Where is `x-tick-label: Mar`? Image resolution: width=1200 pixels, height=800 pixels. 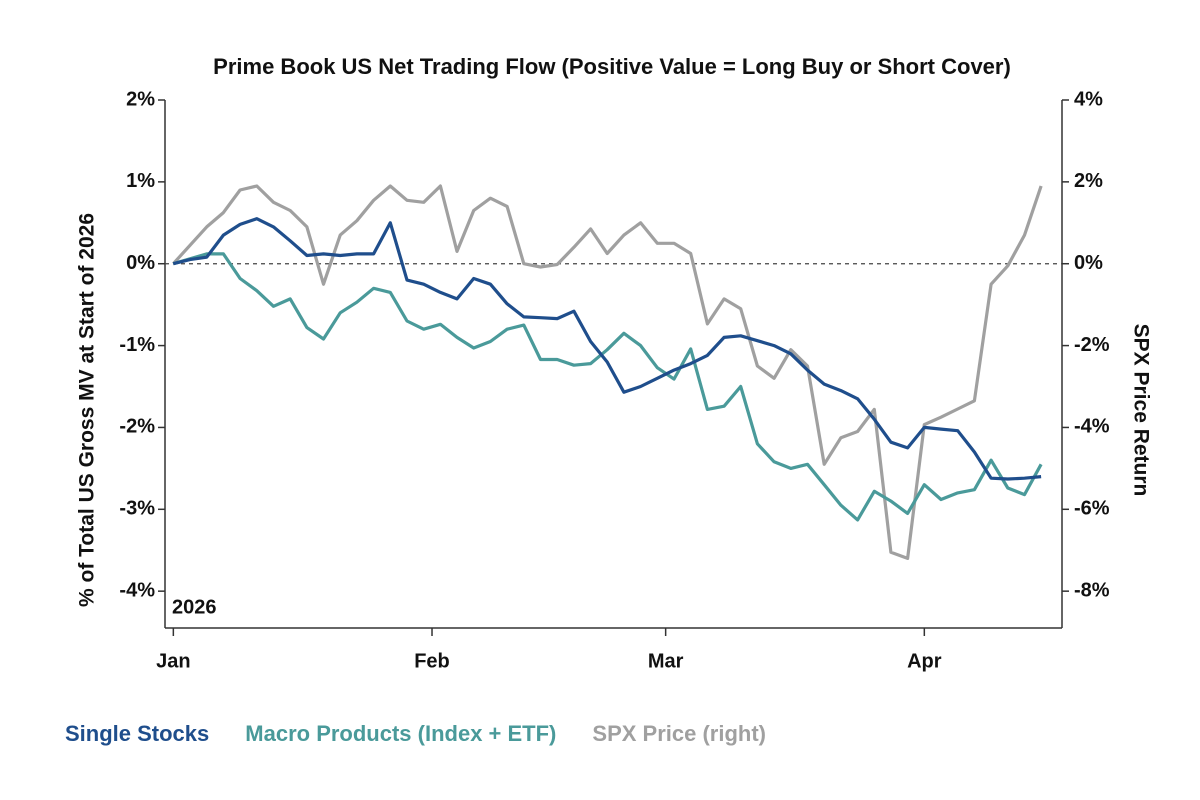 x-tick-label: Mar is located at coordinates (666, 661).